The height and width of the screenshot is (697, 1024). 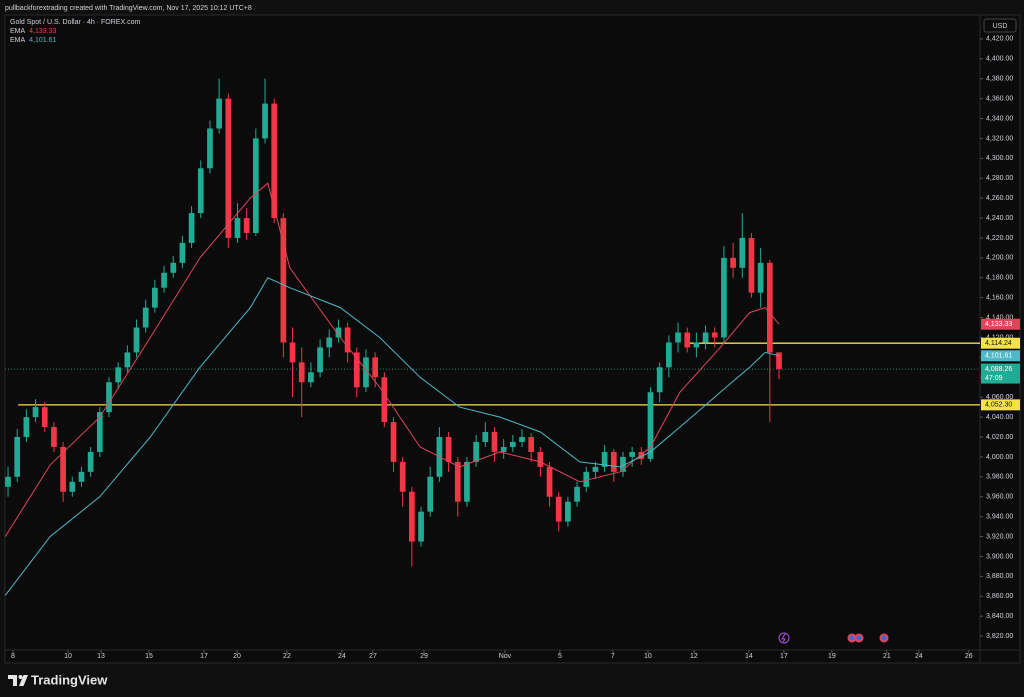 I want to click on y-tick-label: 4,020.00, so click(x=999, y=437).